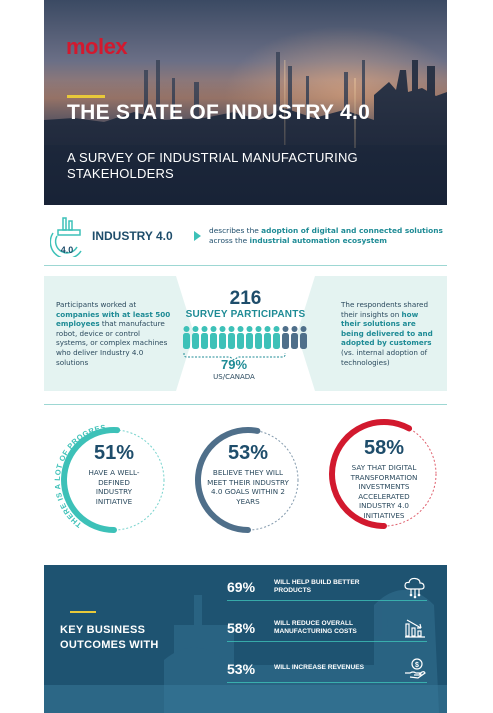 This screenshot has width=493, height=713. What do you see at coordinates (415, 628) in the screenshot?
I see `cost-reduction-icon` at bounding box center [415, 628].